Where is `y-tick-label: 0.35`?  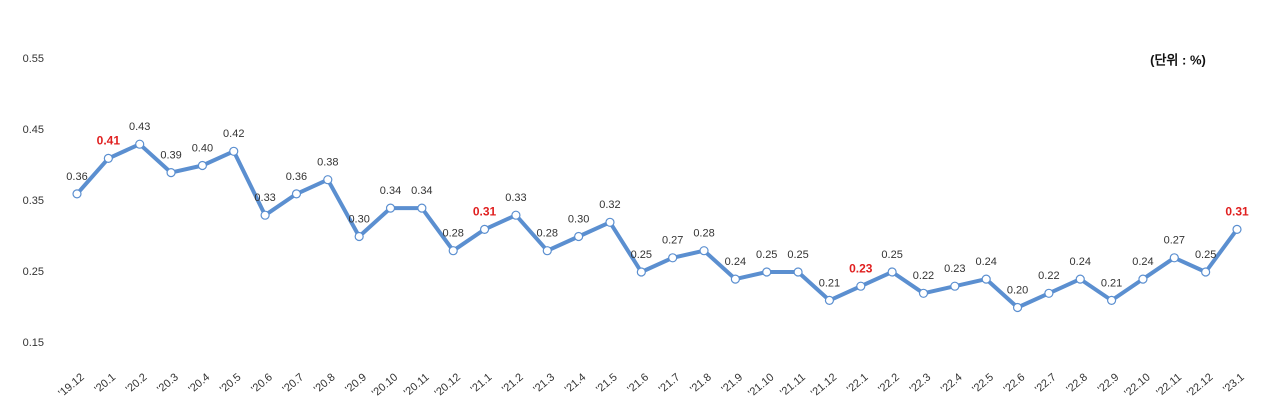
y-tick-label: 0.35 is located at coordinates (33, 201).